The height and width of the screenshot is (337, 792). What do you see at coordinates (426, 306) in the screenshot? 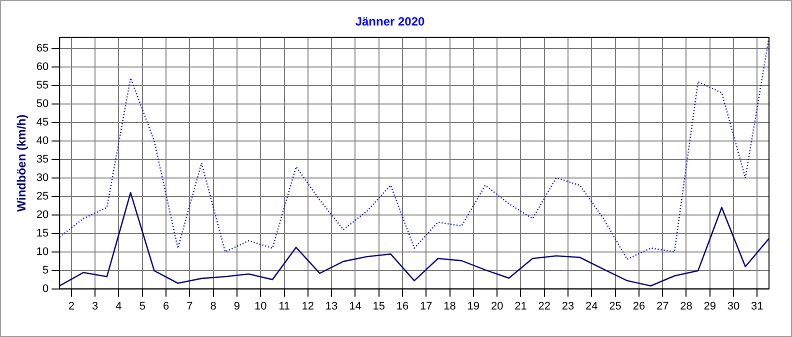
I see `x-tick-label: 17` at bounding box center [426, 306].